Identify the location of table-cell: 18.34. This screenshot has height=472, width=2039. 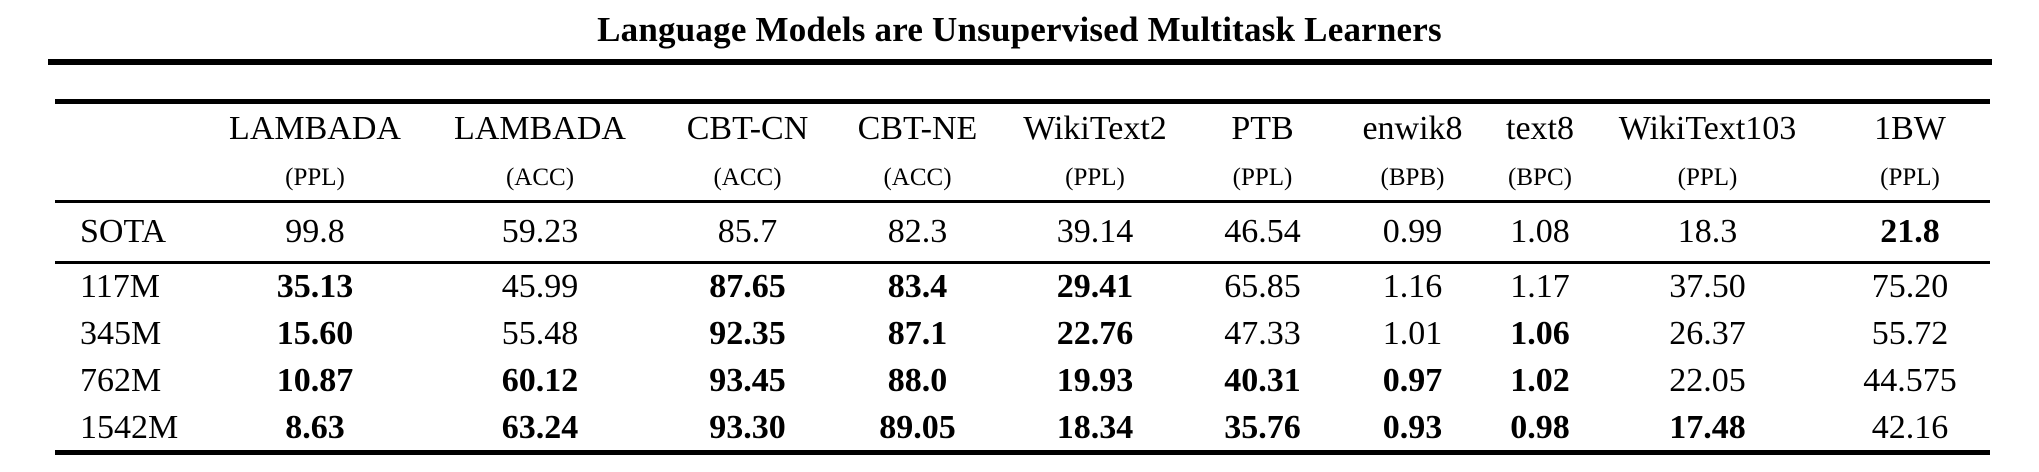
(1095, 427).